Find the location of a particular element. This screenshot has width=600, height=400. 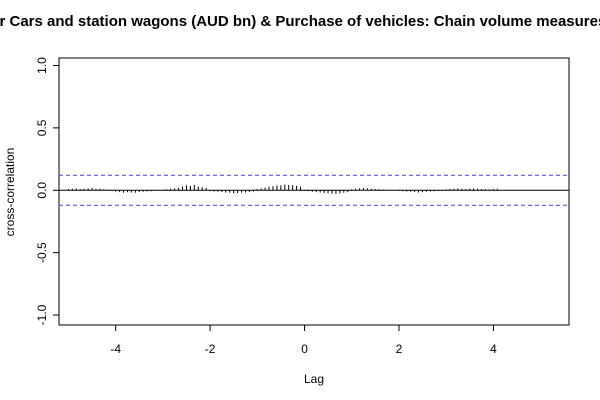

x-tick-label: 4 is located at coordinates (493, 349).